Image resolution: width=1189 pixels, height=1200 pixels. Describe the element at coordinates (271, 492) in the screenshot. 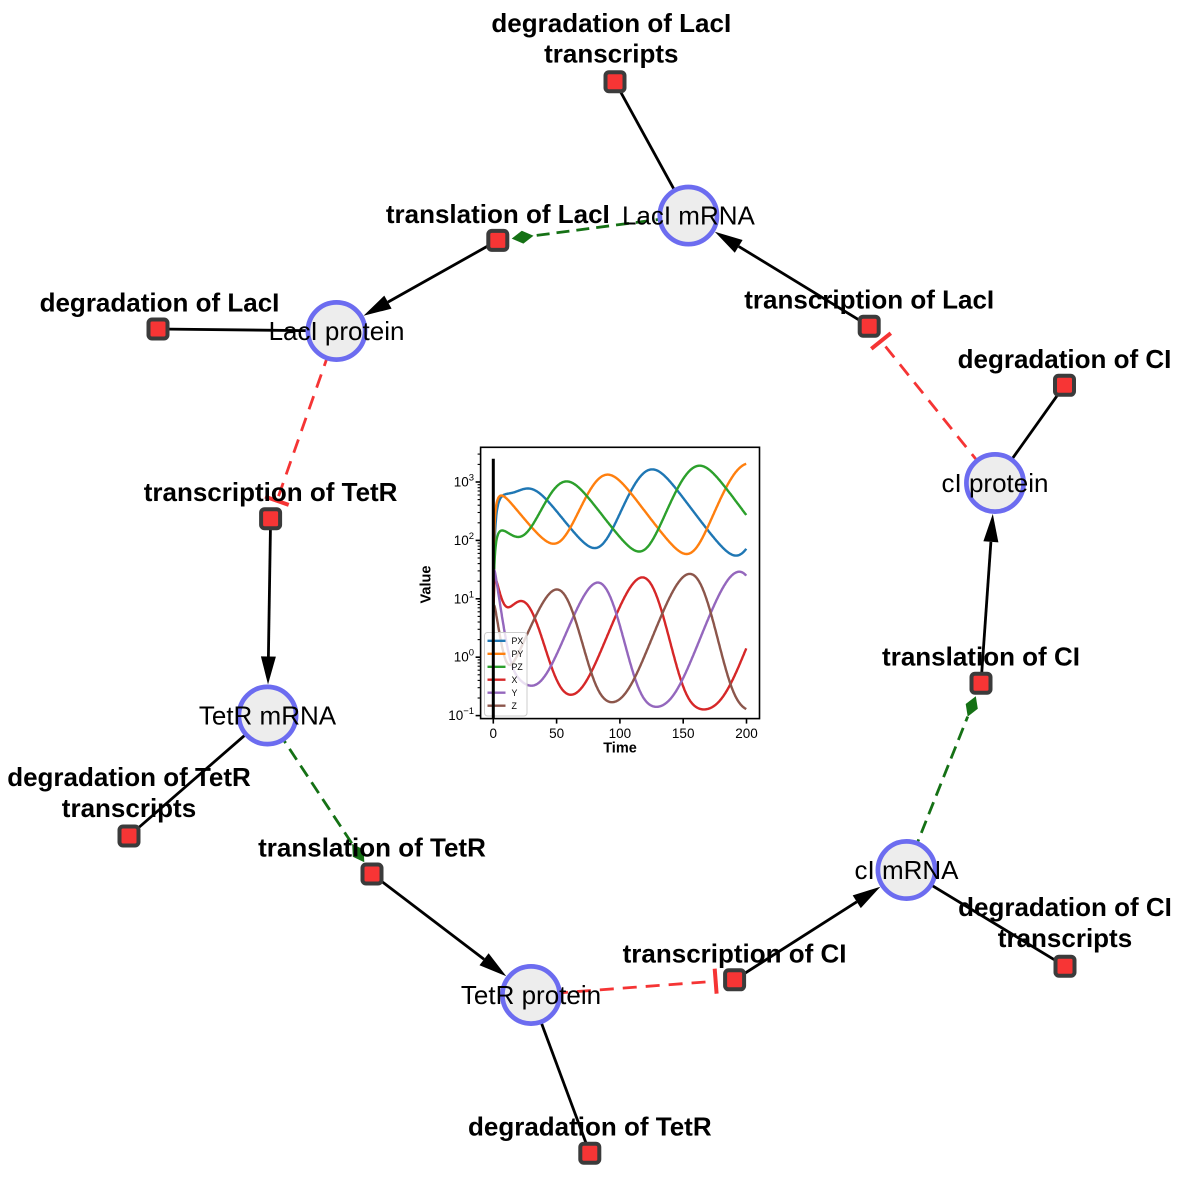

I see `svg-text: transcription of TetR` at that location.